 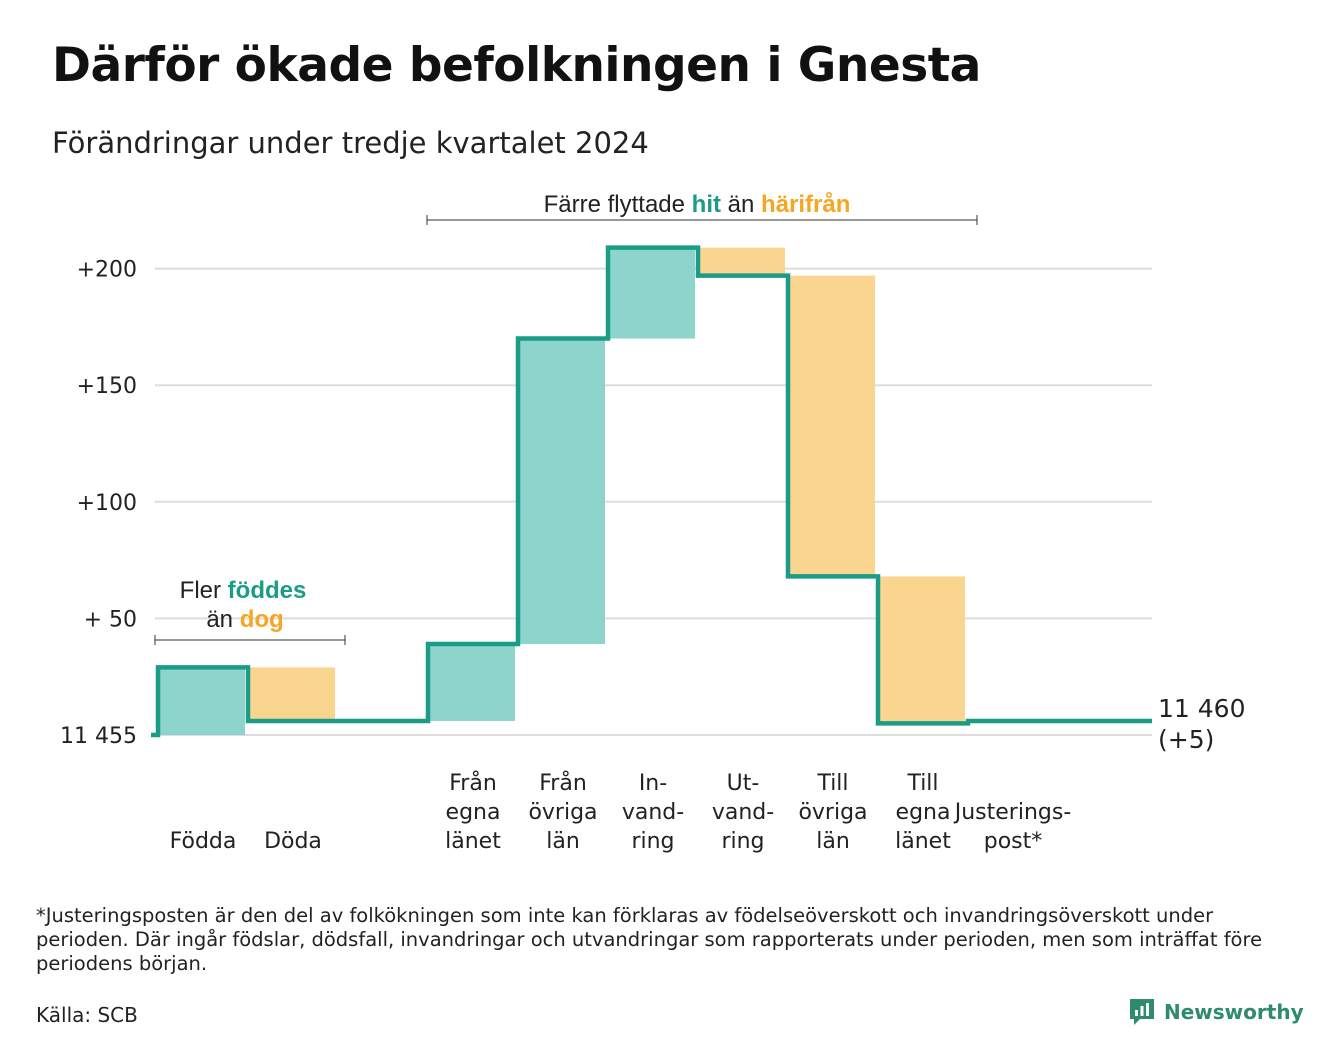 I want to click on births-annotation-line1: Fler föddes, so click(x=243, y=590).